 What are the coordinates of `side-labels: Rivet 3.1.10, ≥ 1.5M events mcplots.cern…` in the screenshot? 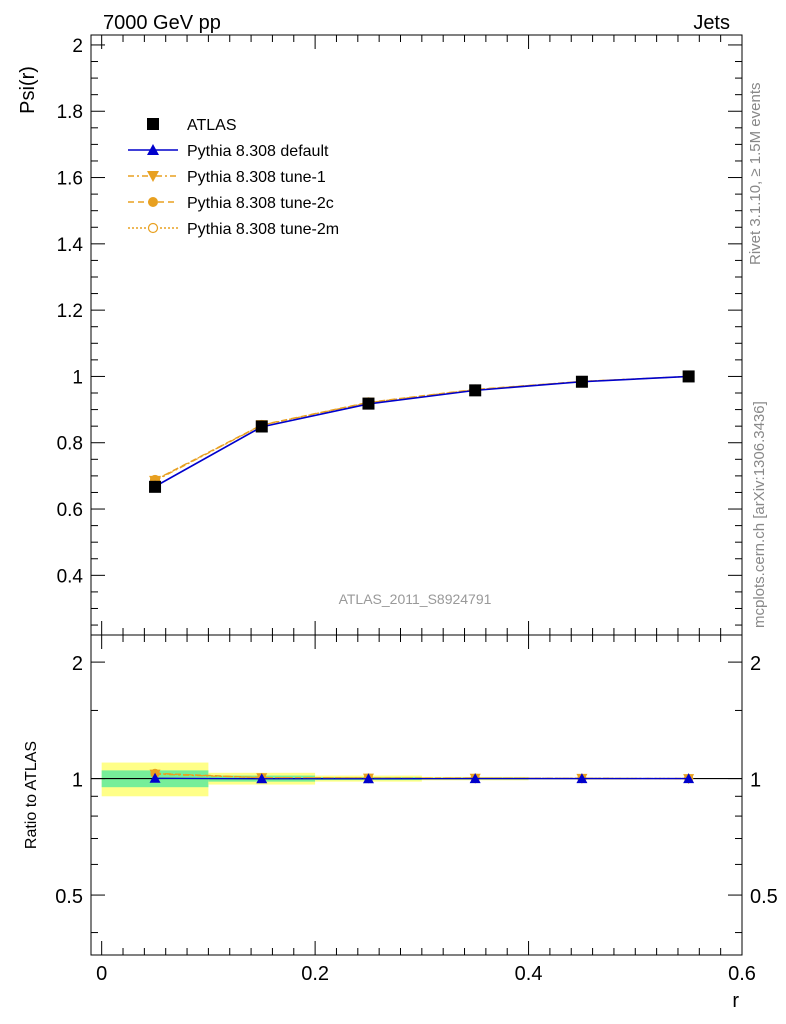 It's located at (757, 356).